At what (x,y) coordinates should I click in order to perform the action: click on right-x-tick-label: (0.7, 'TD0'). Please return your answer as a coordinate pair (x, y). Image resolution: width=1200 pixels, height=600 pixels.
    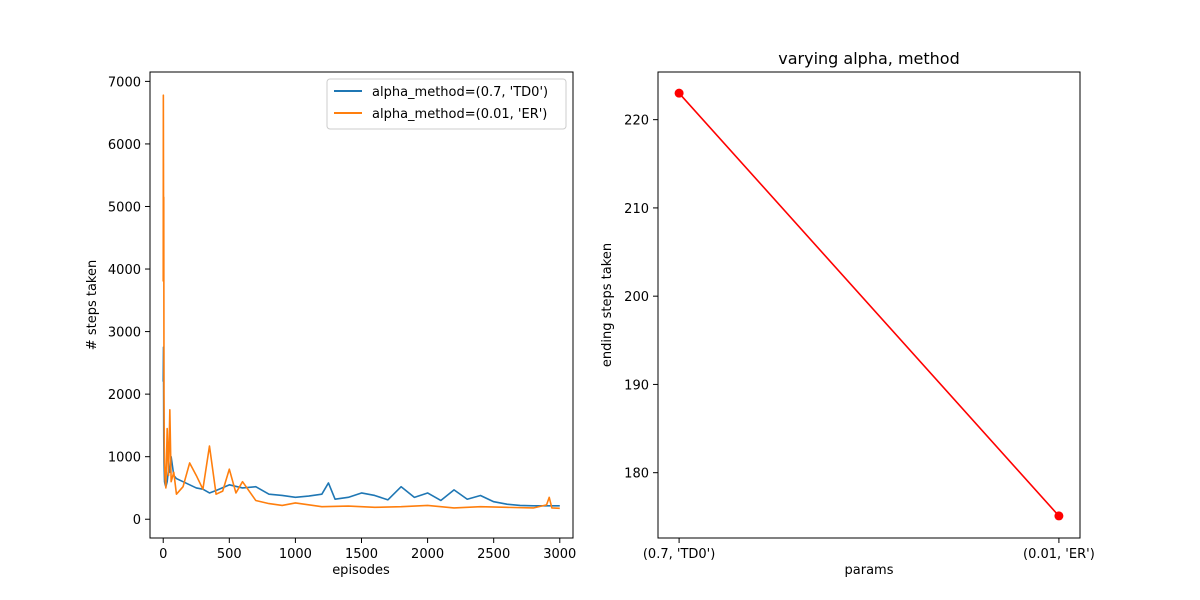
    Looking at the image, I should click on (679, 554).